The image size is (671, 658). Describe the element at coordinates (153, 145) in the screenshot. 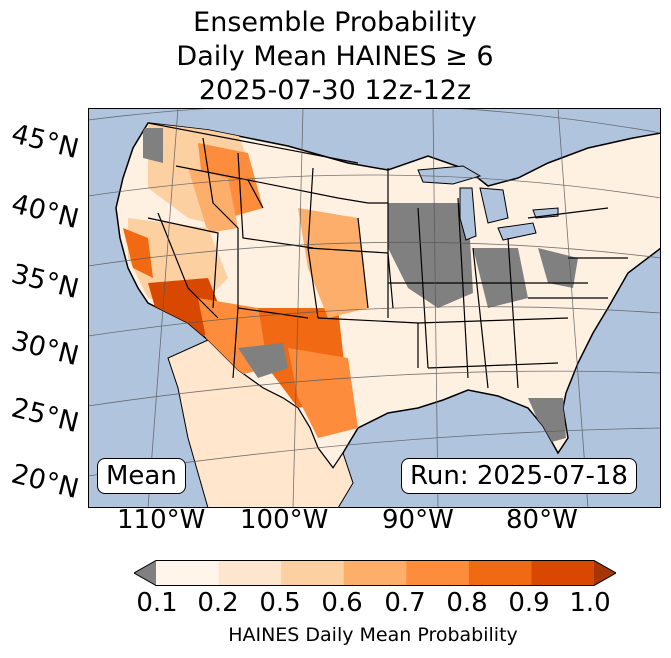

I see `nodata-pnw-coast` at that location.